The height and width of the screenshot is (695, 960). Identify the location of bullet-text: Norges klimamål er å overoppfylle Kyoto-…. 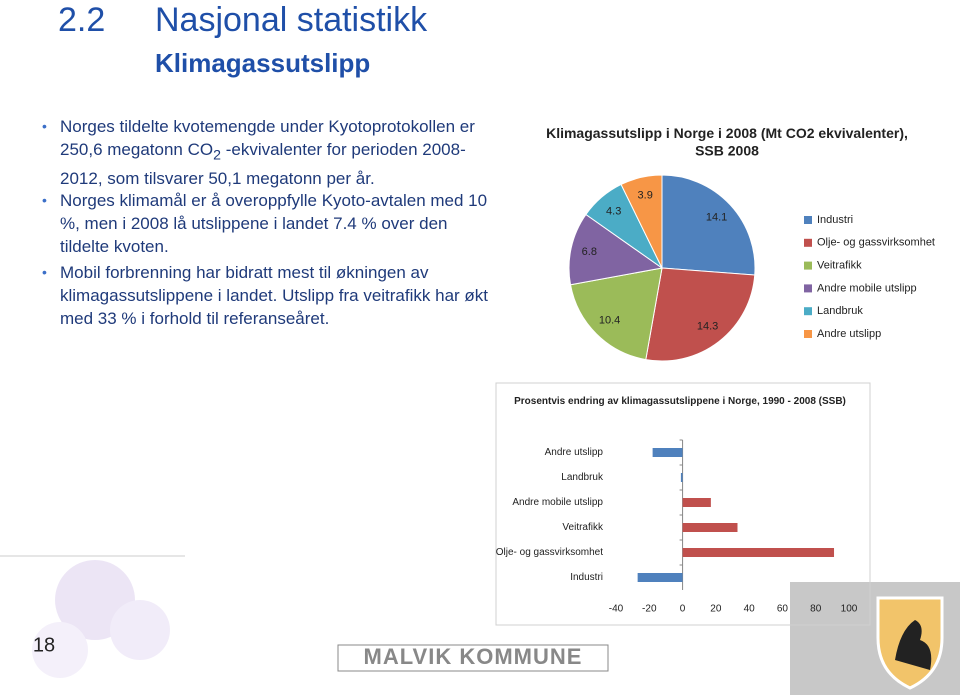
(274, 223).